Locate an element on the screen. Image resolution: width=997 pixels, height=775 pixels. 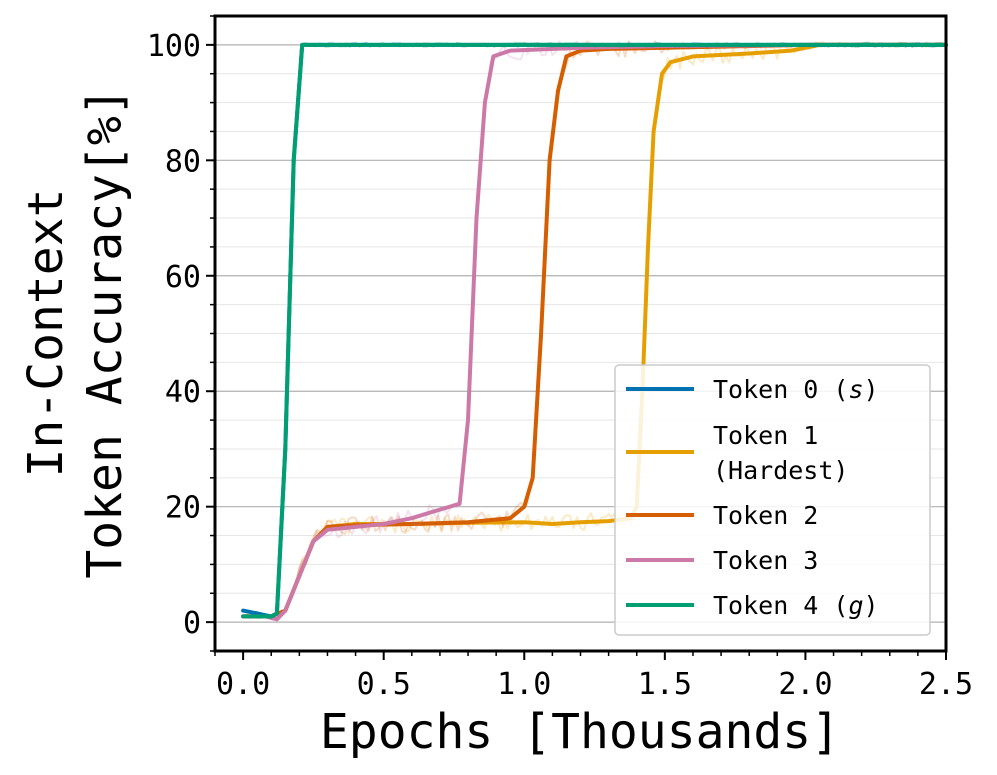
x-tick-label: 1.0 is located at coordinates (524, 684).